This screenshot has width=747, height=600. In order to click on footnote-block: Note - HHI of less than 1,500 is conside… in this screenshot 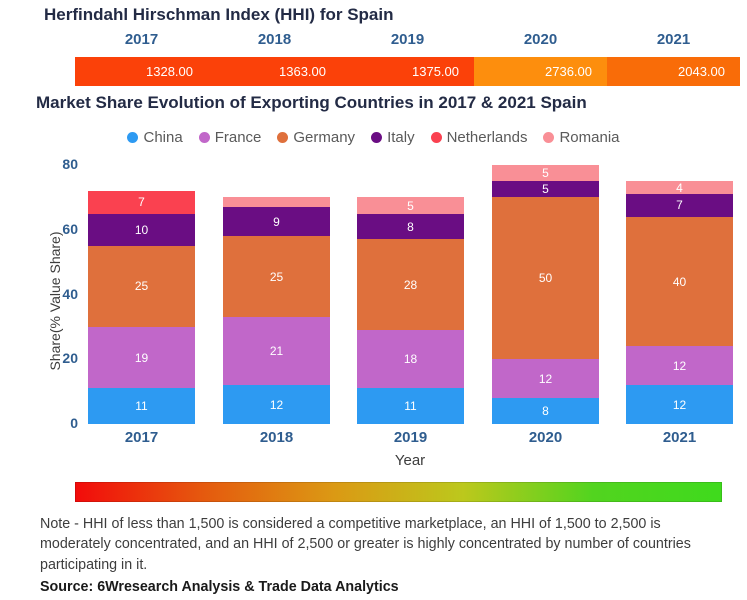, I will do `click(386, 555)`.